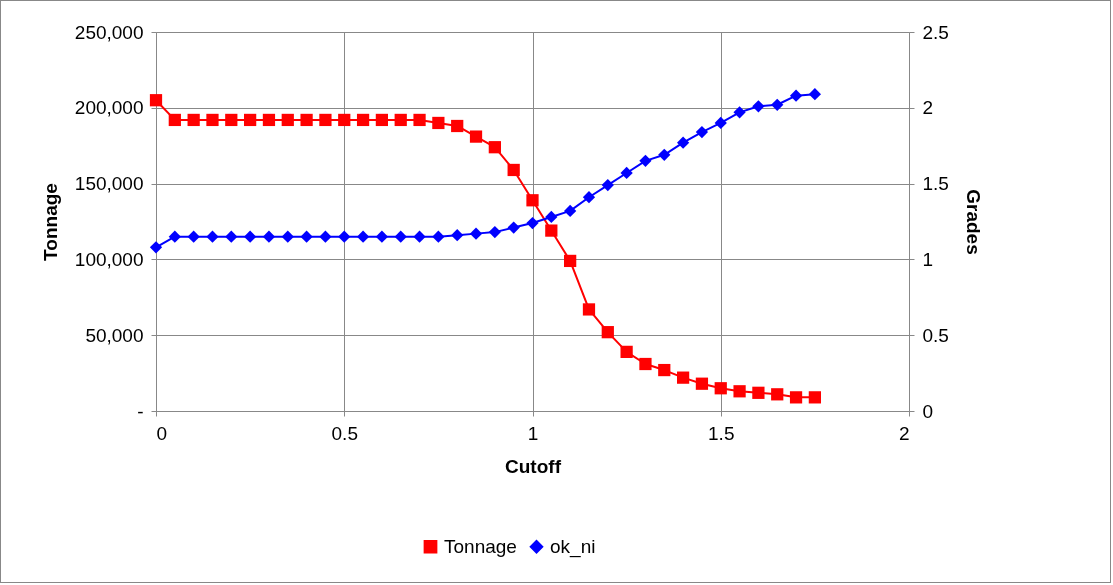 This screenshot has height=585, width=1113. I want to click on x-tick-label: 0, so click(162, 433).